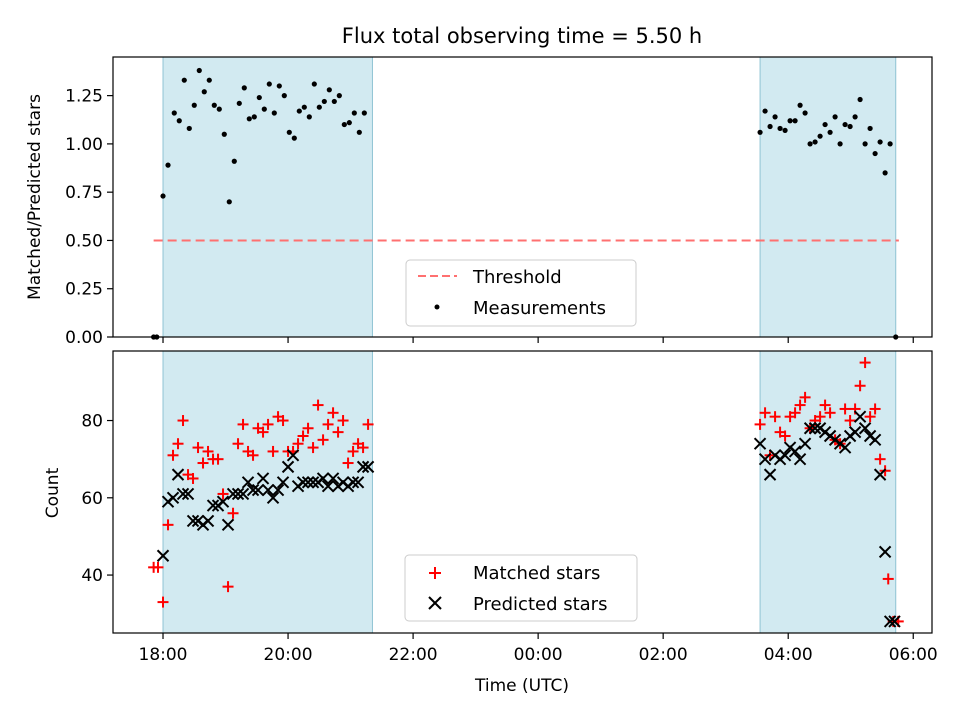 This screenshot has width=960, height=720. What do you see at coordinates (84, 241) in the screenshot?
I see `ratio-y-tick-label: 0.50` at bounding box center [84, 241].